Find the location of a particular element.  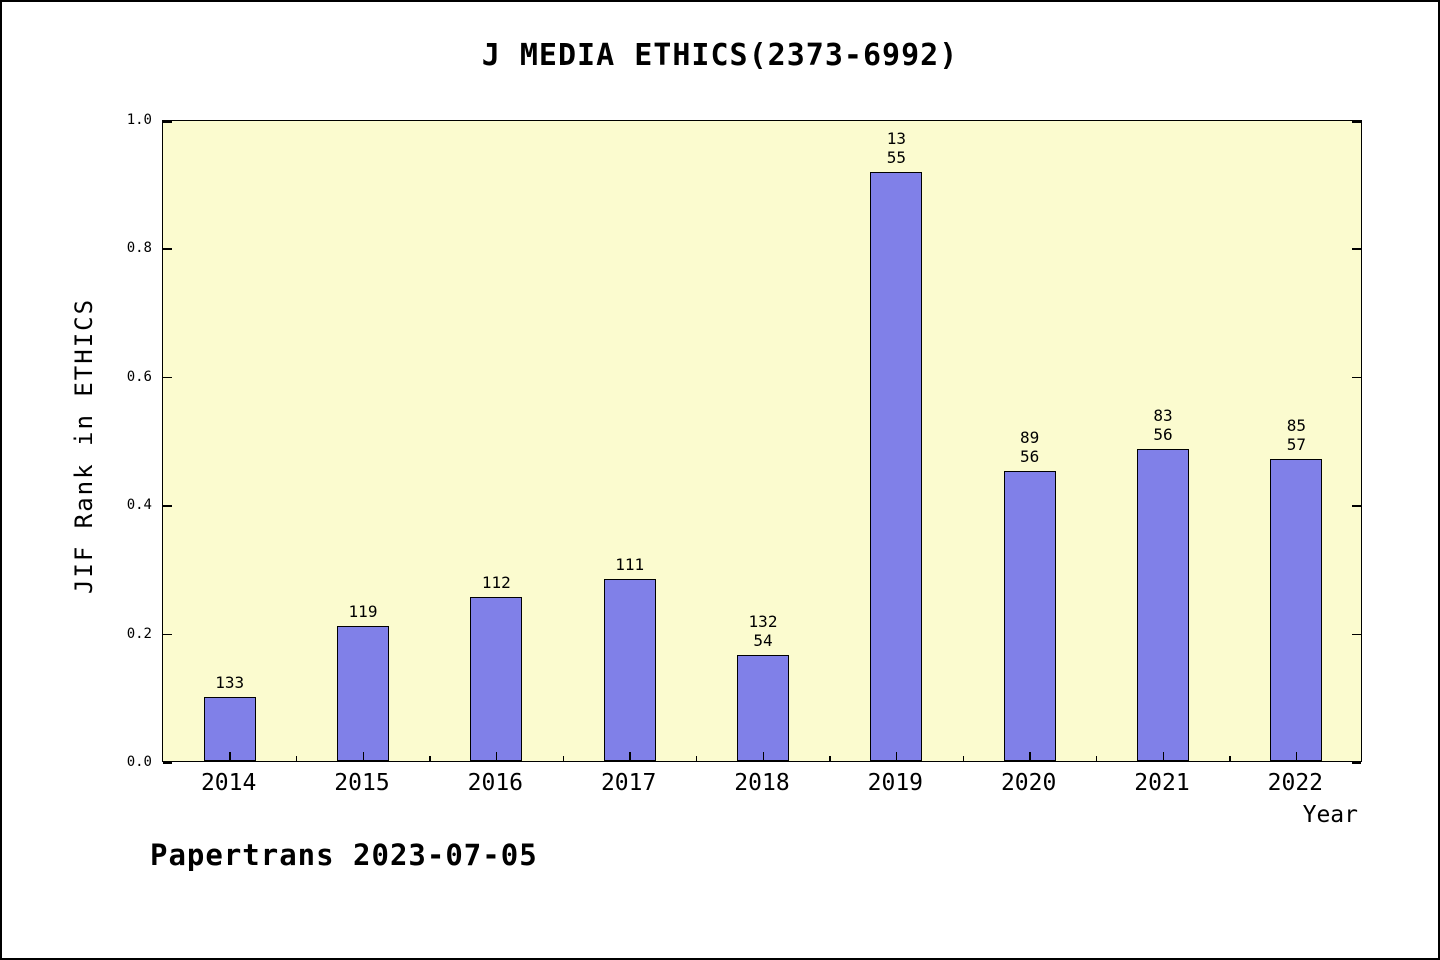

bar-value-label-2021: 83 56 is located at coordinates (1163, 425).